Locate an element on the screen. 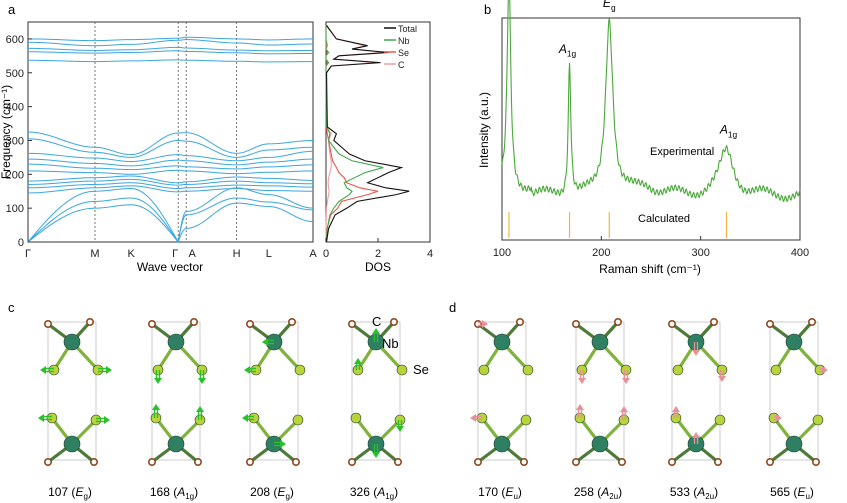 The width and height of the screenshot is (847, 503). dos-series-c is located at coordinates (354, 133).